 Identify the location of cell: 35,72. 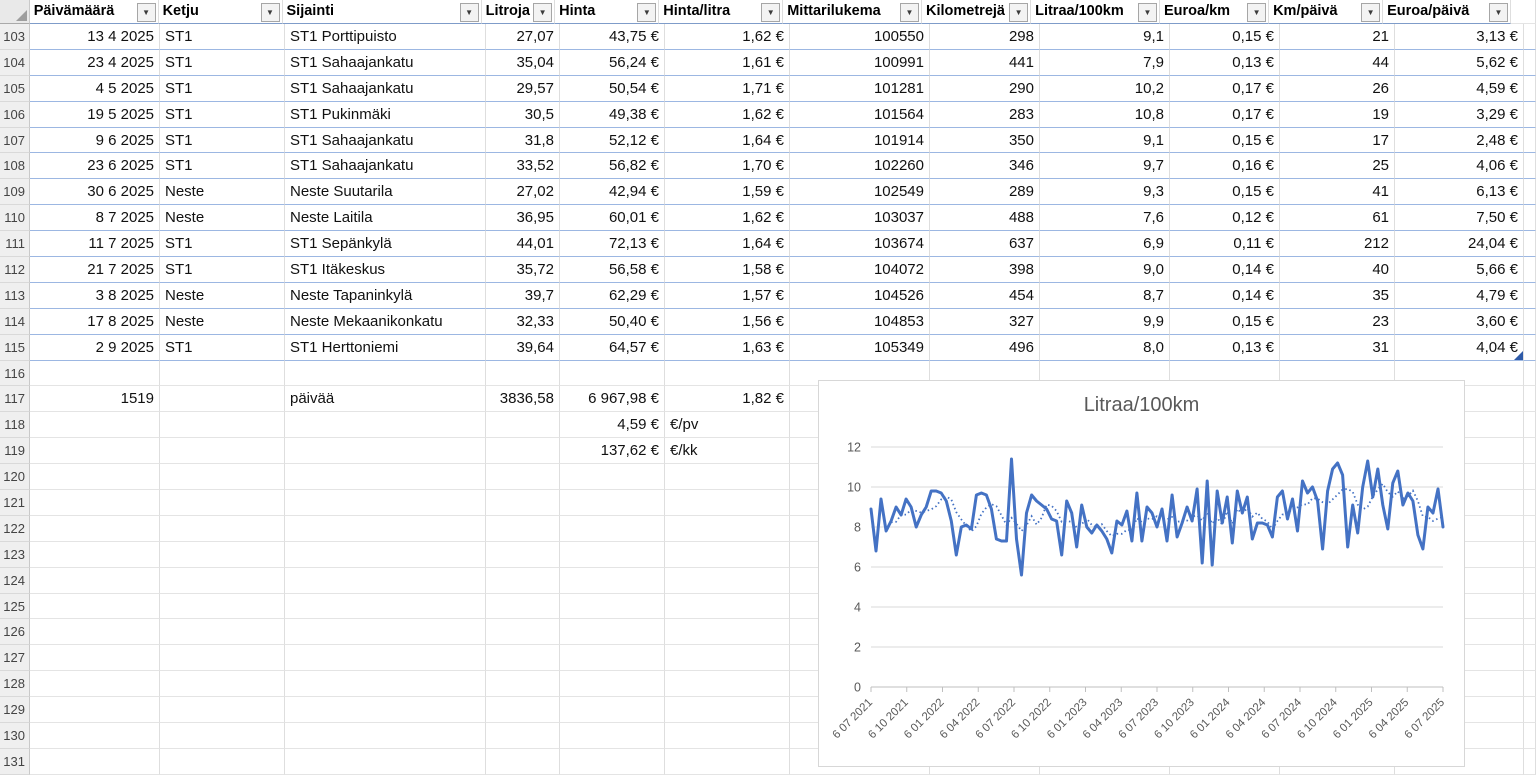
(523, 270).